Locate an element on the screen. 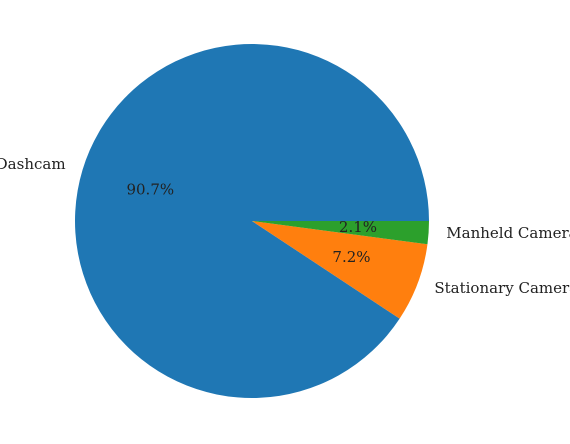 The image size is (570, 444). slice-percent-label: 90.7% is located at coordinates (150, 189).